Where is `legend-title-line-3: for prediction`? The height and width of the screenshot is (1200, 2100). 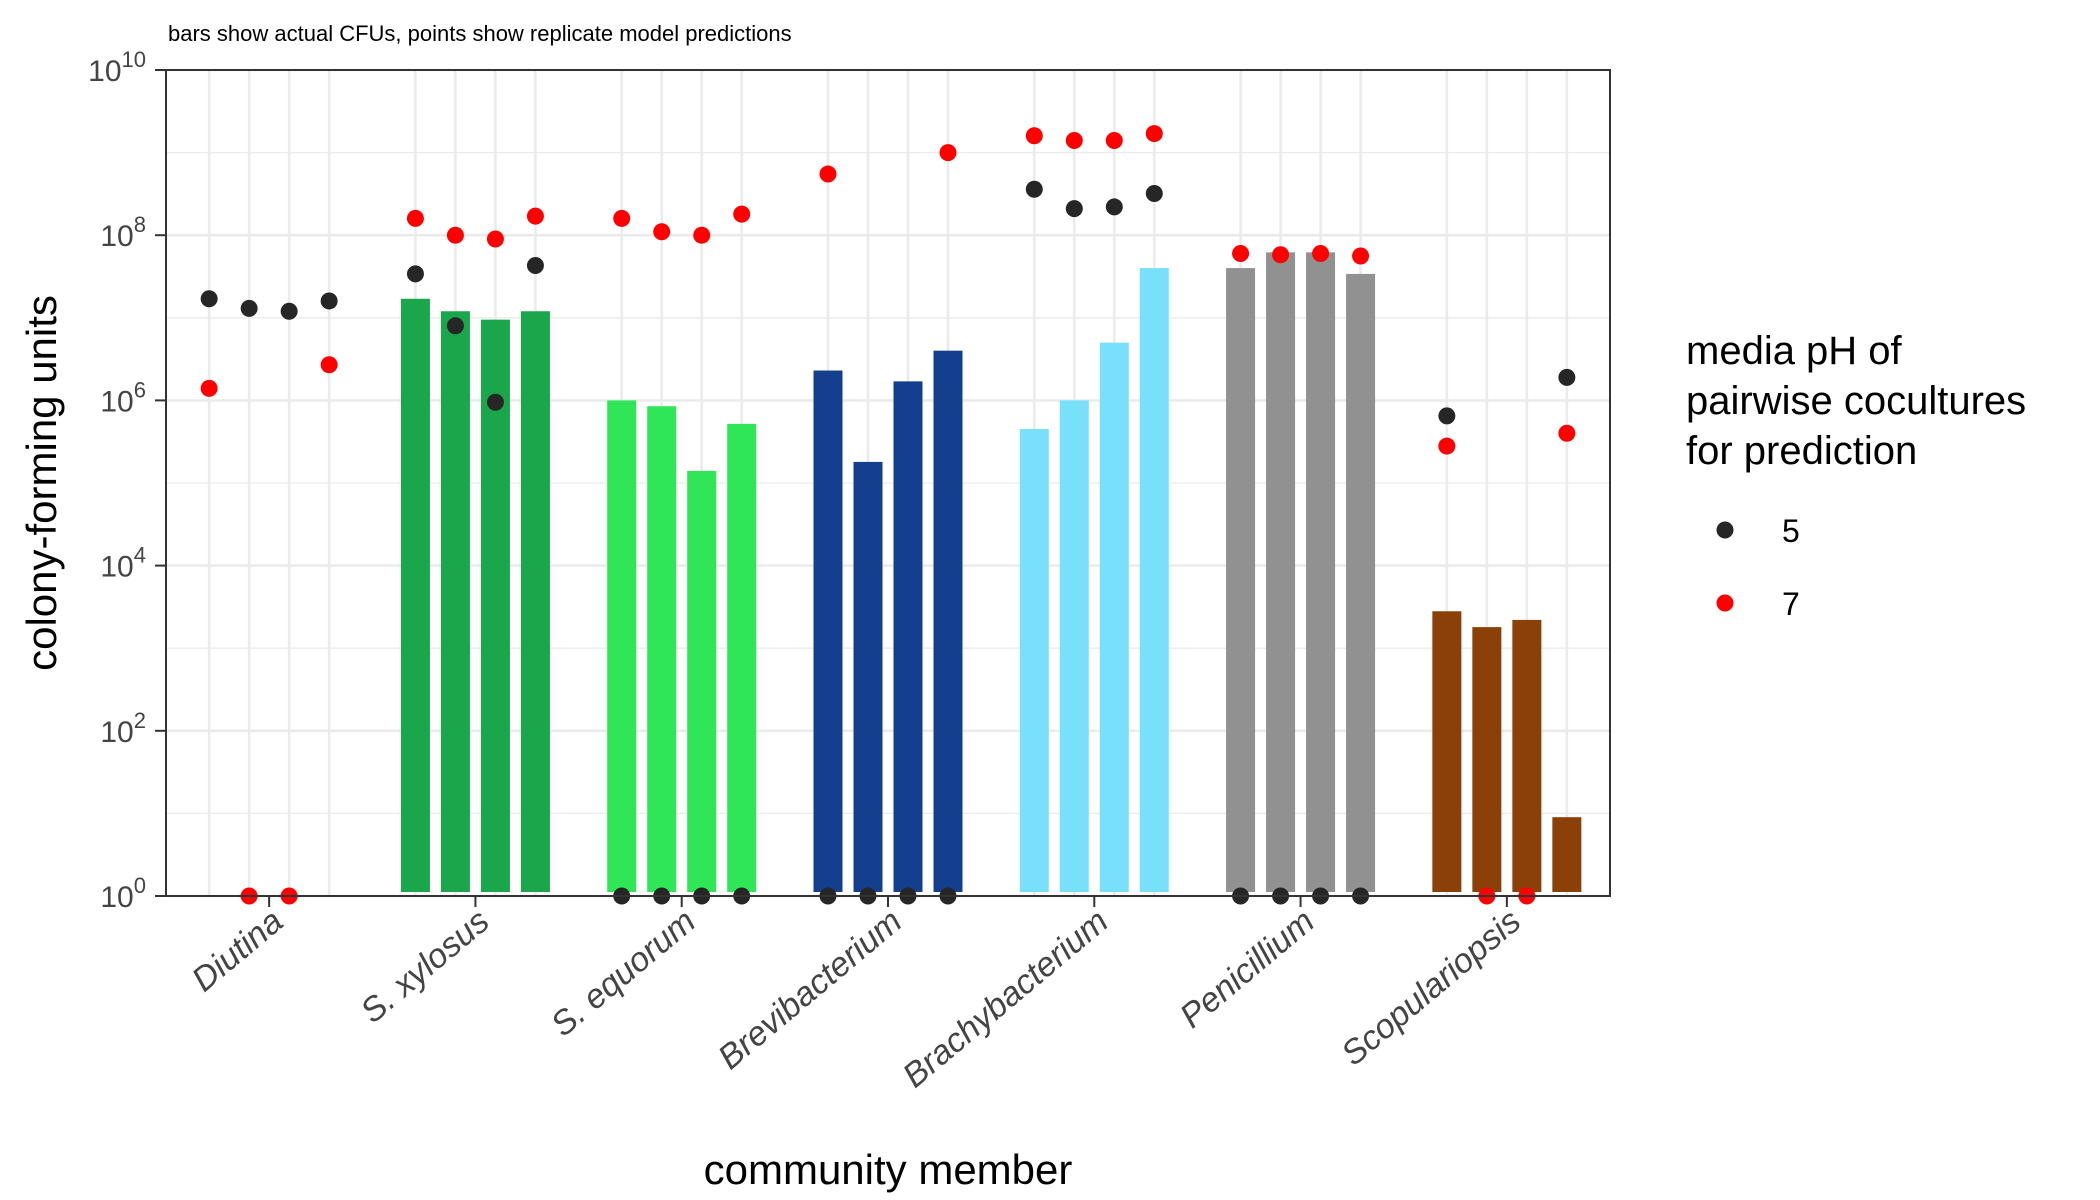 legend-title-line-3: for prediction is located at coordinates (1801, 451).